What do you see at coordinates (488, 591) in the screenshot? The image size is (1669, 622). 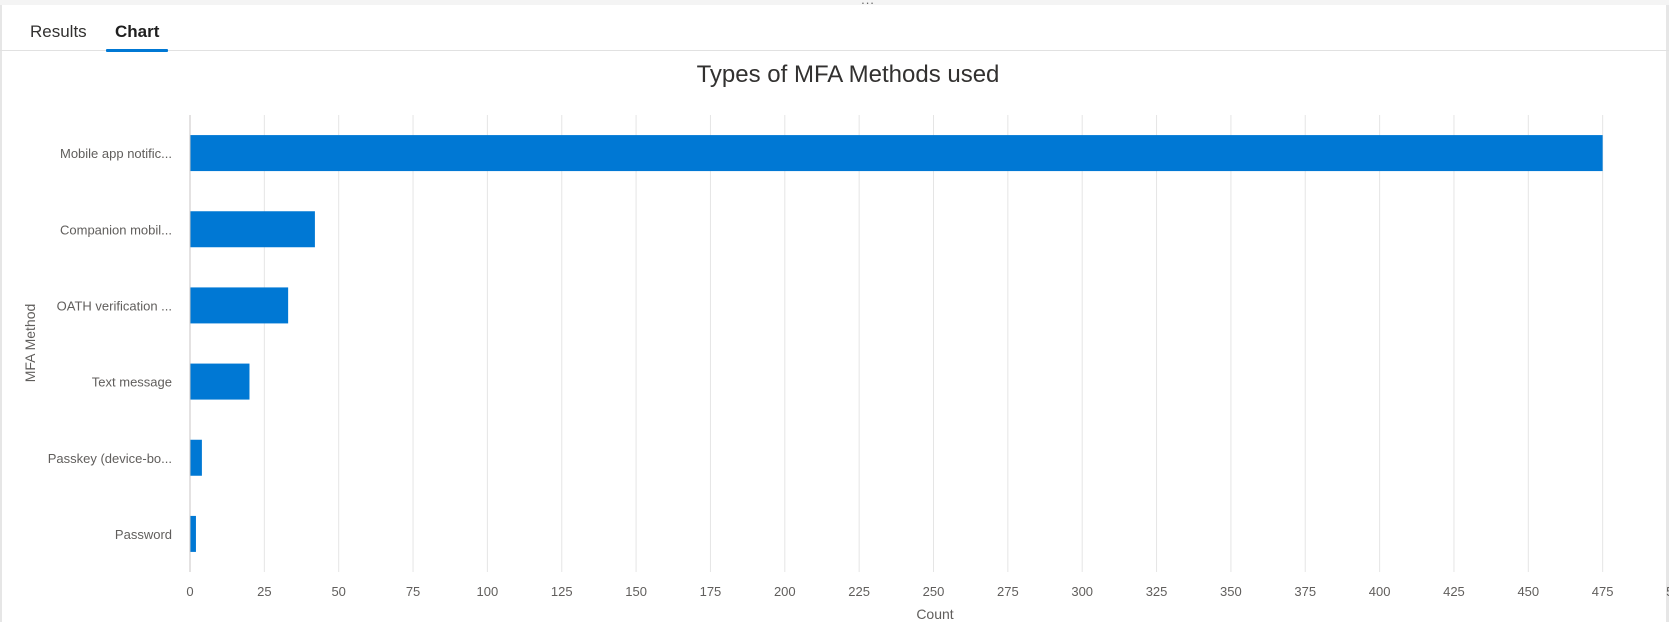 I see `x-tick-label: 100` at bounding box center [488, 591].